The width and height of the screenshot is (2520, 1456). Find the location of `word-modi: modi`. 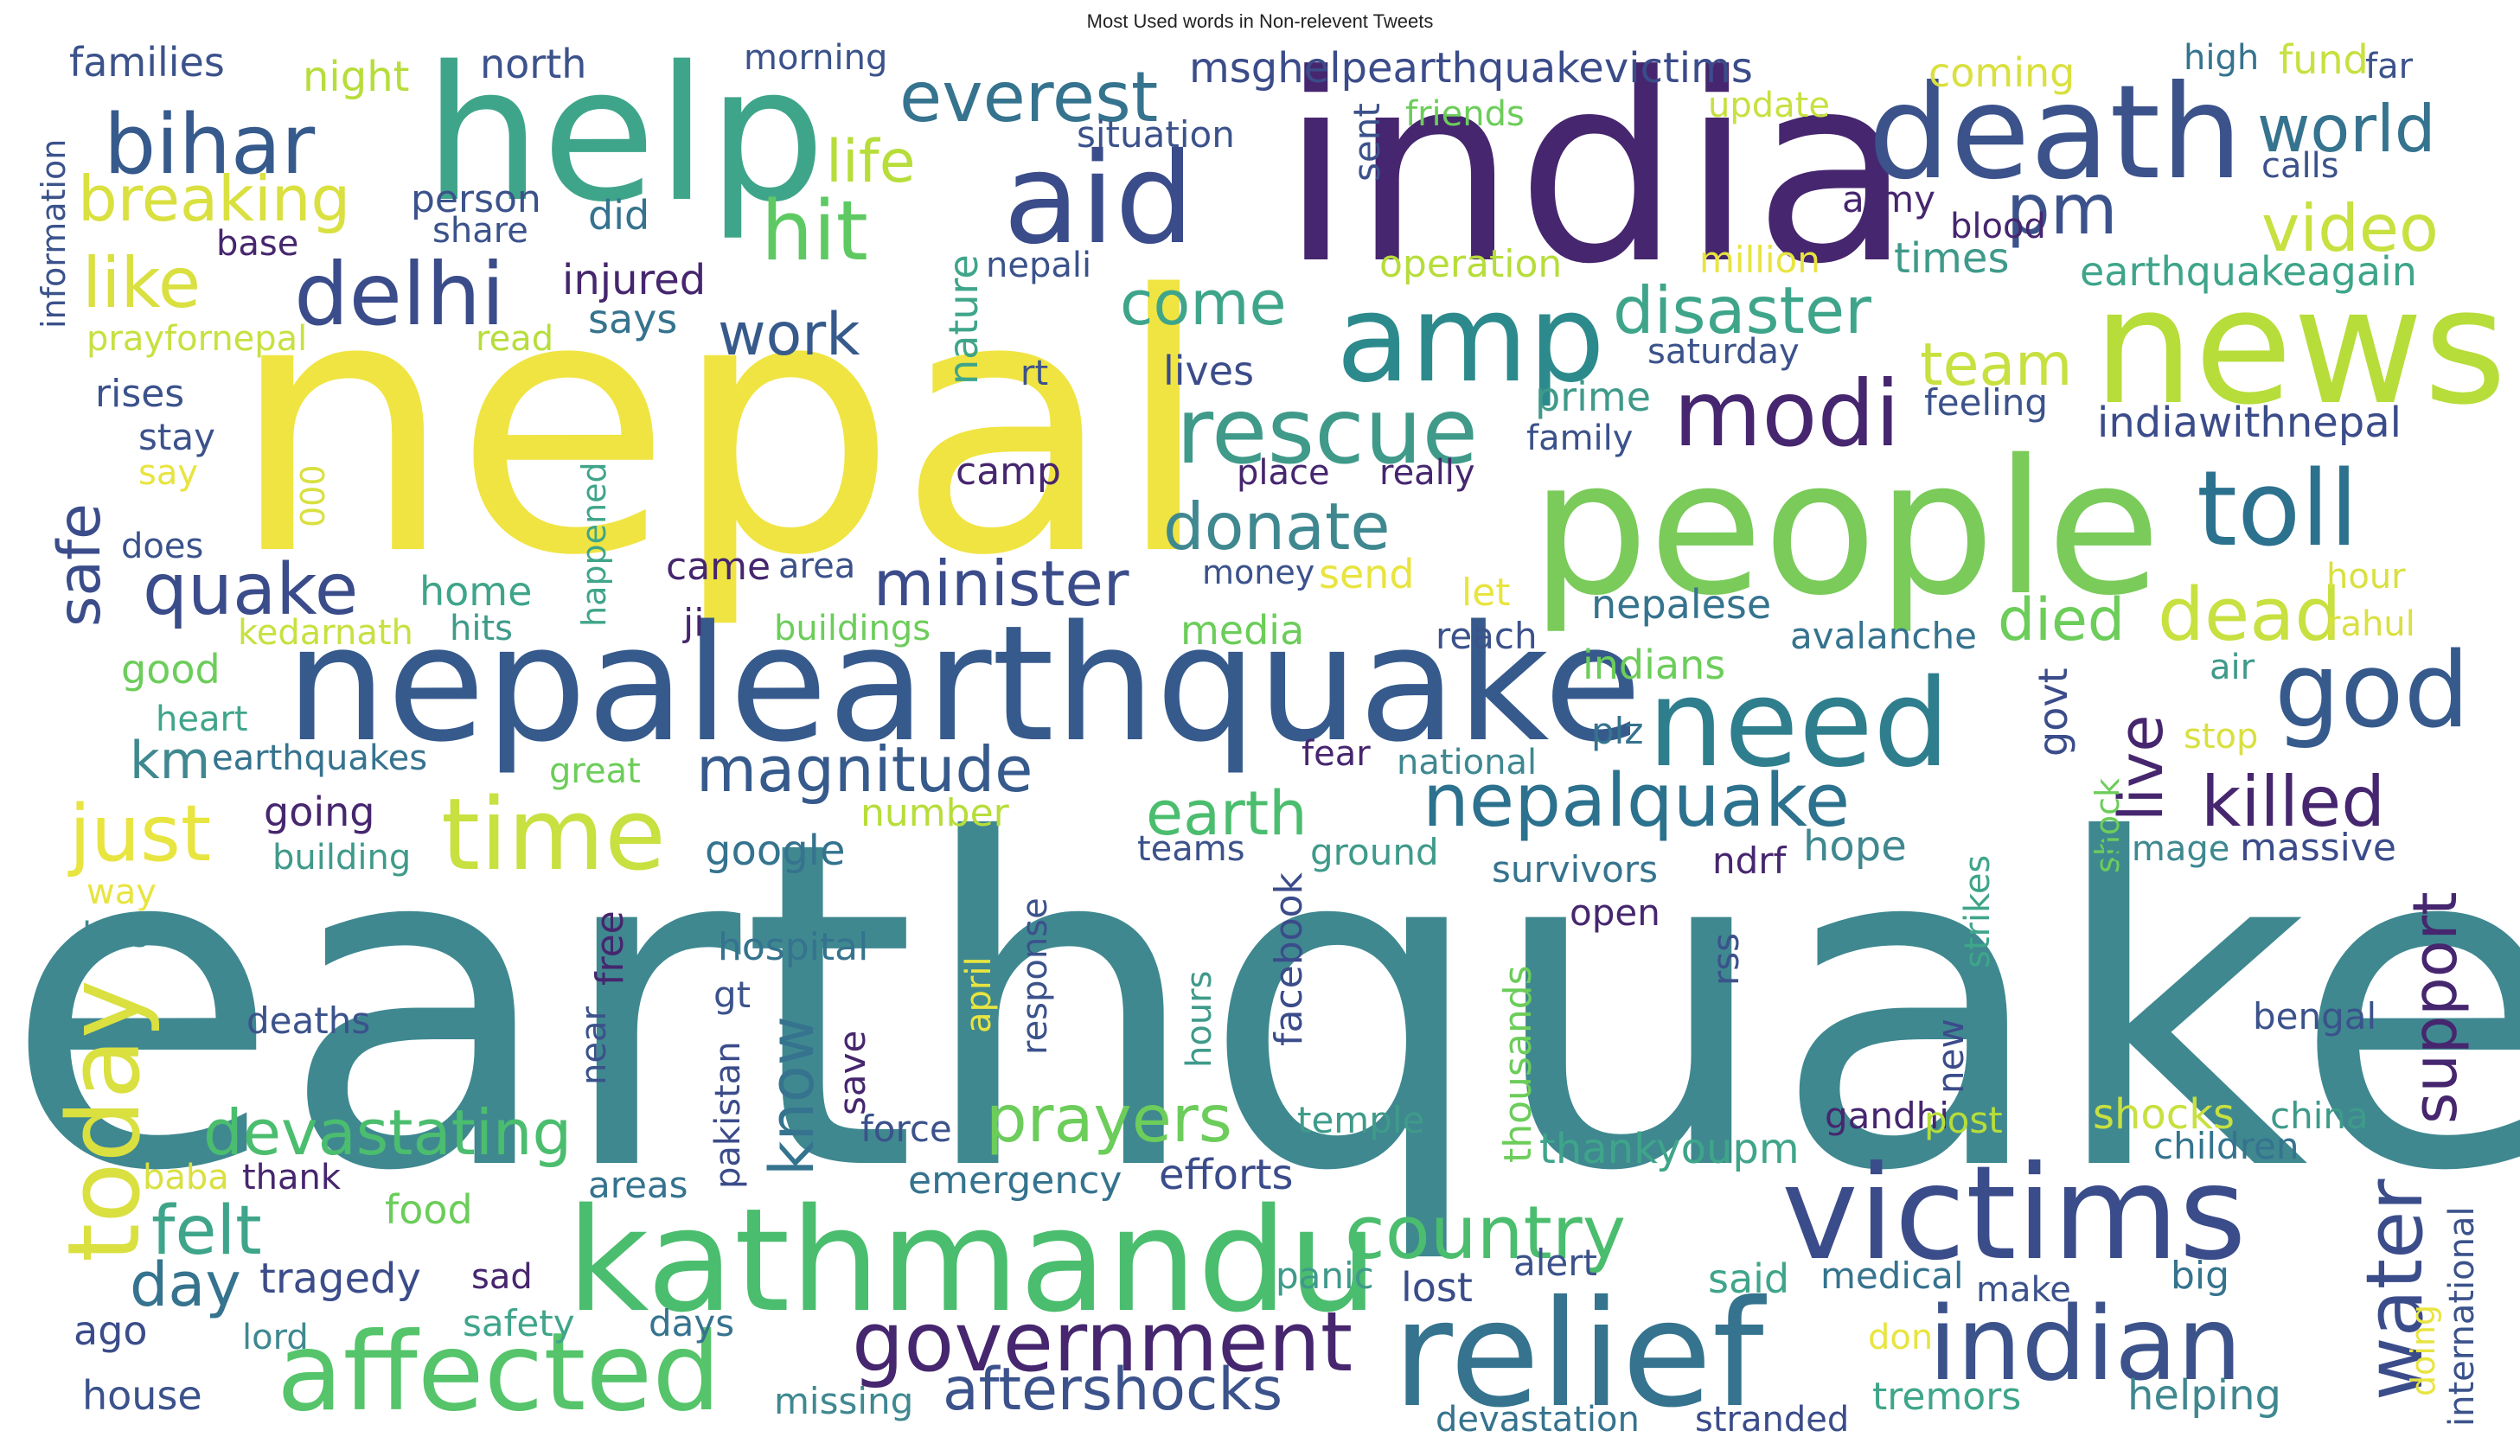

word-modi: modi is located at coordinates (1787, 414).